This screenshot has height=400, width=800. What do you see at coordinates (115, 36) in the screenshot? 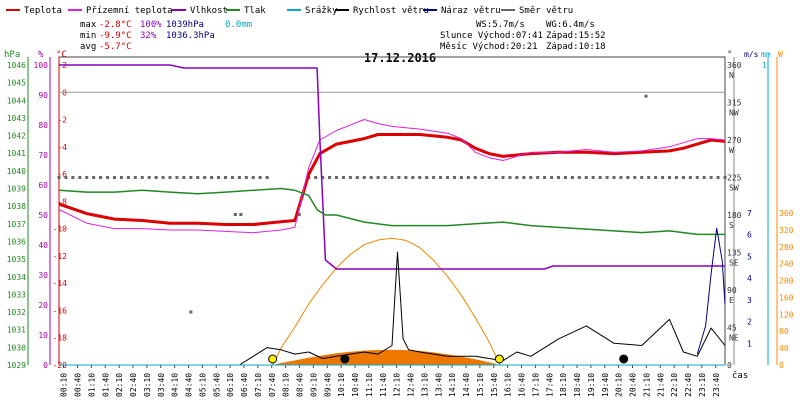
I see `stat-min-temp: -9.9°C` at bounding box center [115, 36].